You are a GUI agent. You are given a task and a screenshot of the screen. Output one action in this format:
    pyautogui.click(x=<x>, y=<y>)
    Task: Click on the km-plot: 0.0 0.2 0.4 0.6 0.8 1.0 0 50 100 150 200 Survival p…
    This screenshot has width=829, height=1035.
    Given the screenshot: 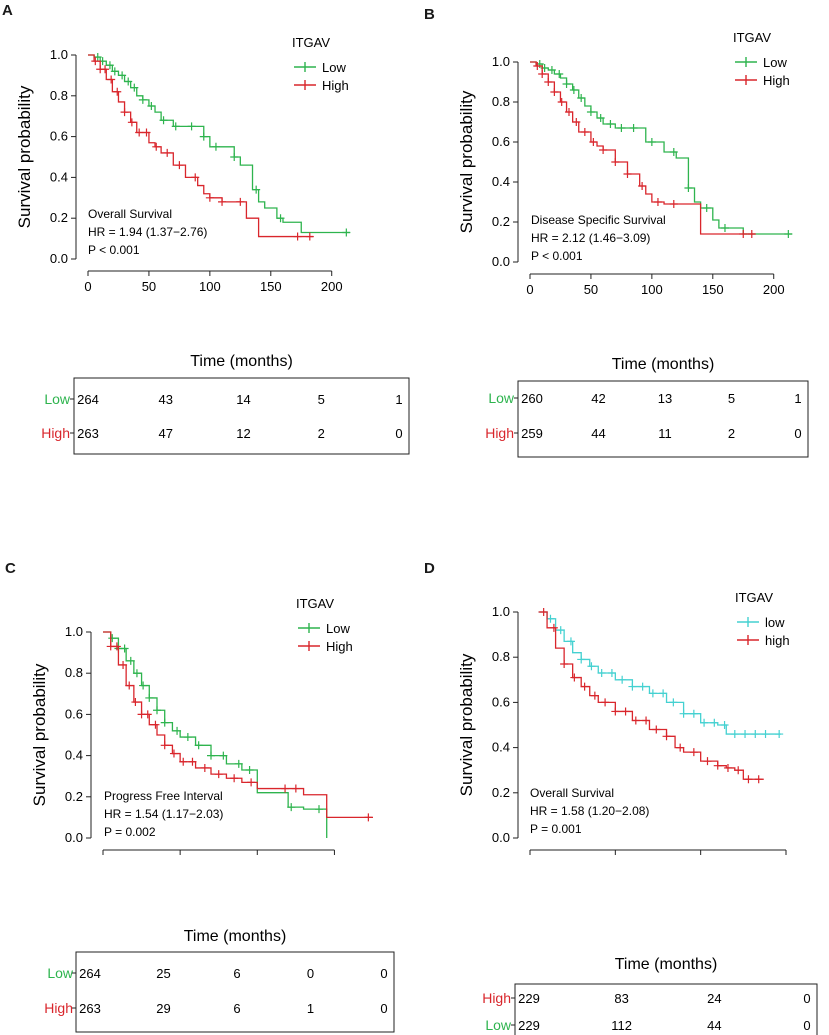 What is the action you would take?
    pyautogui.click(x=625, y=163)
    